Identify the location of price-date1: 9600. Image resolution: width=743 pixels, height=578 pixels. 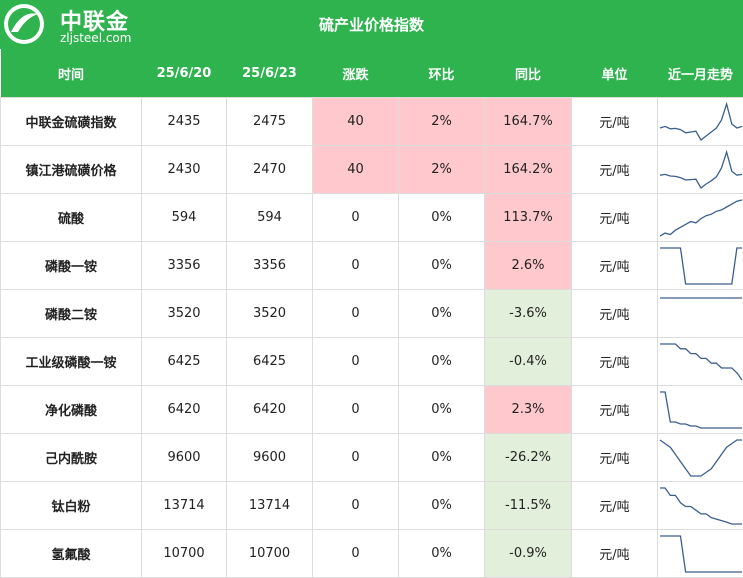
(184, 458).